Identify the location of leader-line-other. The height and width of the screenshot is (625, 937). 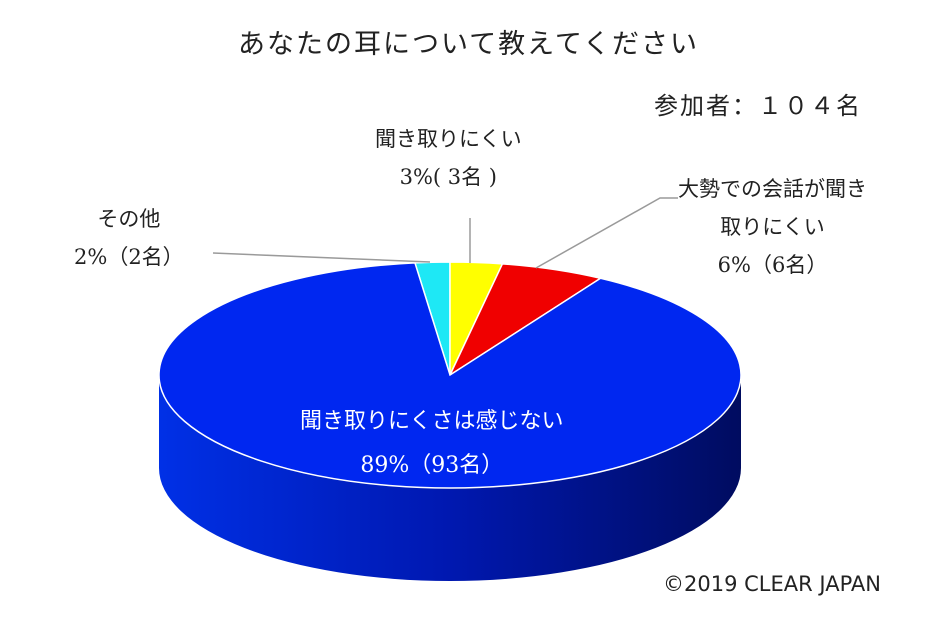
(321, 257).